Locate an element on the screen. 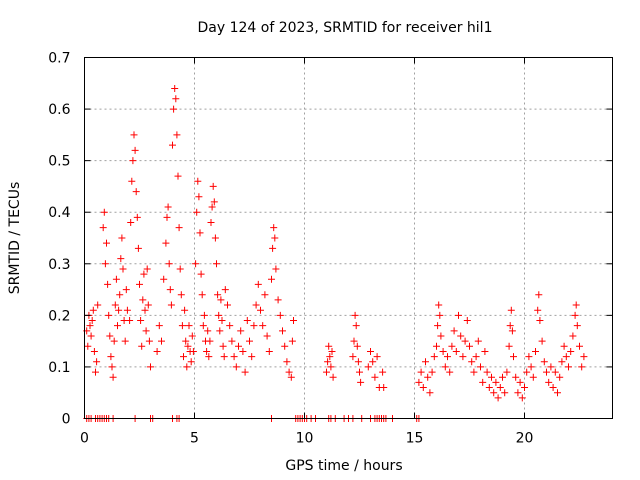 Image resolution: width=640 pixels, height=480 pixels. y-tick-label: 0.4 is located at coordinates (59, 213).